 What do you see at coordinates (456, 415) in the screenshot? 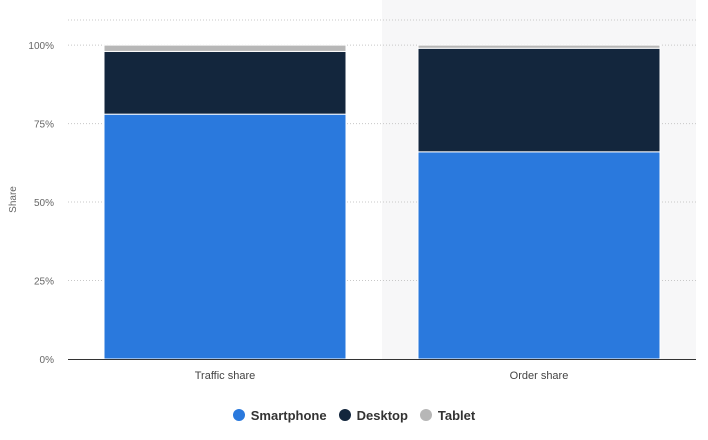
I see `legend-label: Tablet` at bounding box center [456, 415].